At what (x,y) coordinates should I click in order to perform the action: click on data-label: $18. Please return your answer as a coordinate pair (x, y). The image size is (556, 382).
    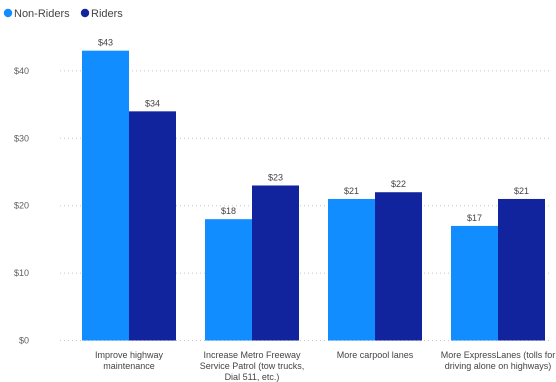
    Looking at the image, I should click on (228, 211).